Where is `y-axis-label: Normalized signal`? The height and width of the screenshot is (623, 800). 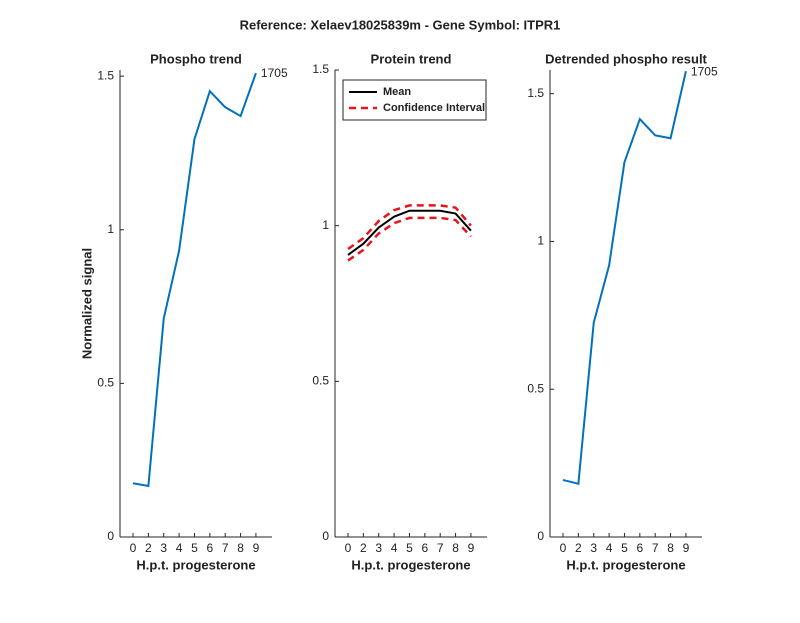 y-axis-label: Normalized signal is located at coordinates (86, 303).